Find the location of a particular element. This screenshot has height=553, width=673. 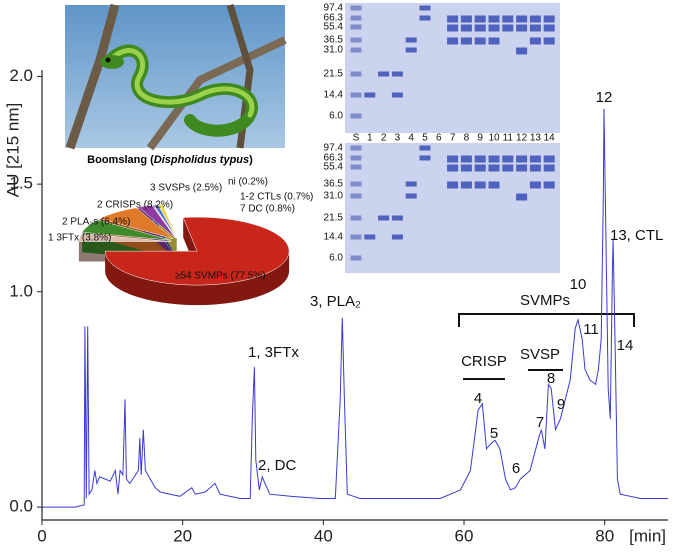

y-tick-label: 1.5 is located at coordinates (21, 183).